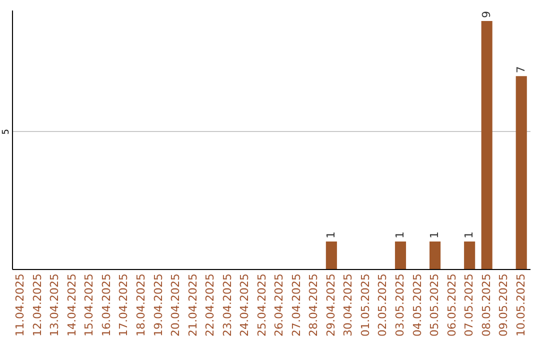 Image resolution: width=540 pixels, height=340 pixels. Describe the element at coordinates (37, 305) in the screenshot. I see `x-tick-label: 12.04.2025` at that location.